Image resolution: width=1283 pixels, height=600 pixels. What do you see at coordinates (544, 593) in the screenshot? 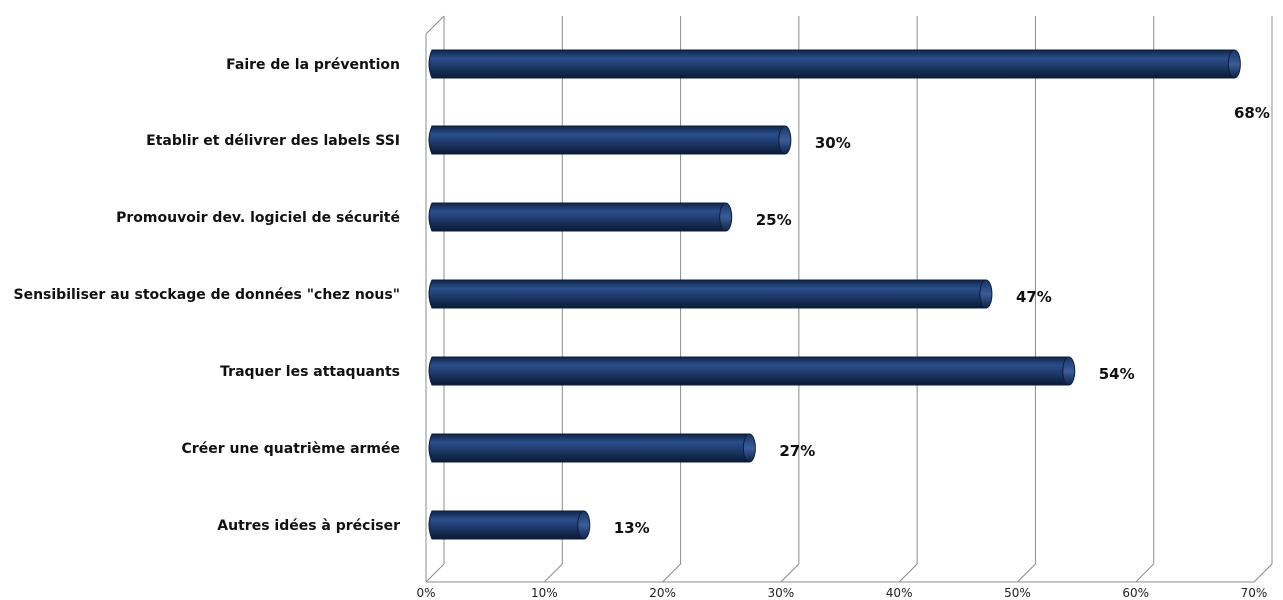
I see `x-tick-label: 10%` at bounding box center [544, 593].